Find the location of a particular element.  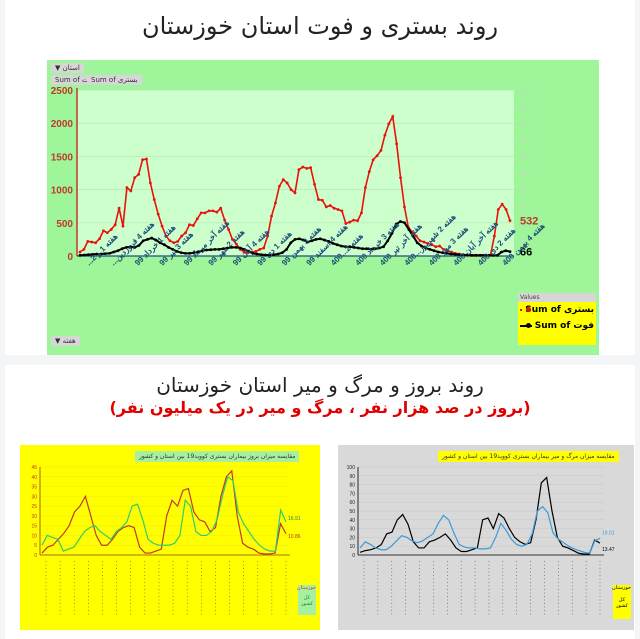

svg-text: 400 is located at coordinates (522, 225).